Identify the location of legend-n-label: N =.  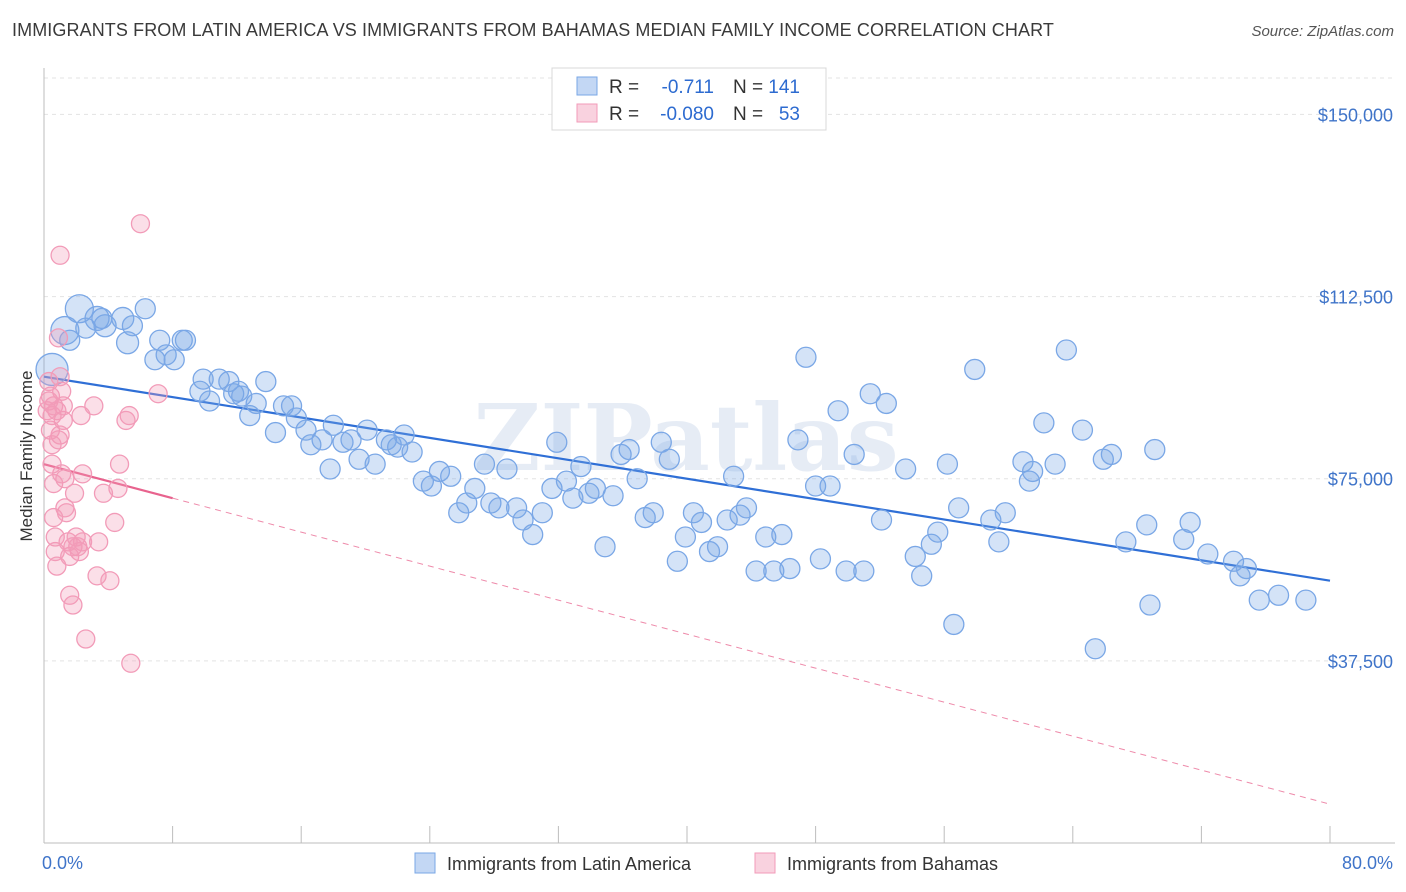
(748, 114).